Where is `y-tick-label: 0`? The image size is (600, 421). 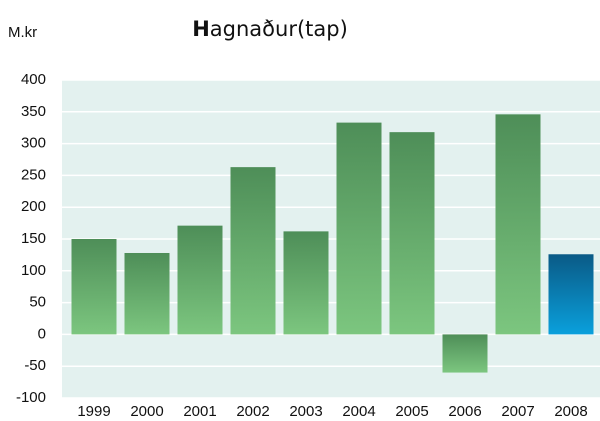 y-tick-label: 0 is located at coordinates (42, 333).